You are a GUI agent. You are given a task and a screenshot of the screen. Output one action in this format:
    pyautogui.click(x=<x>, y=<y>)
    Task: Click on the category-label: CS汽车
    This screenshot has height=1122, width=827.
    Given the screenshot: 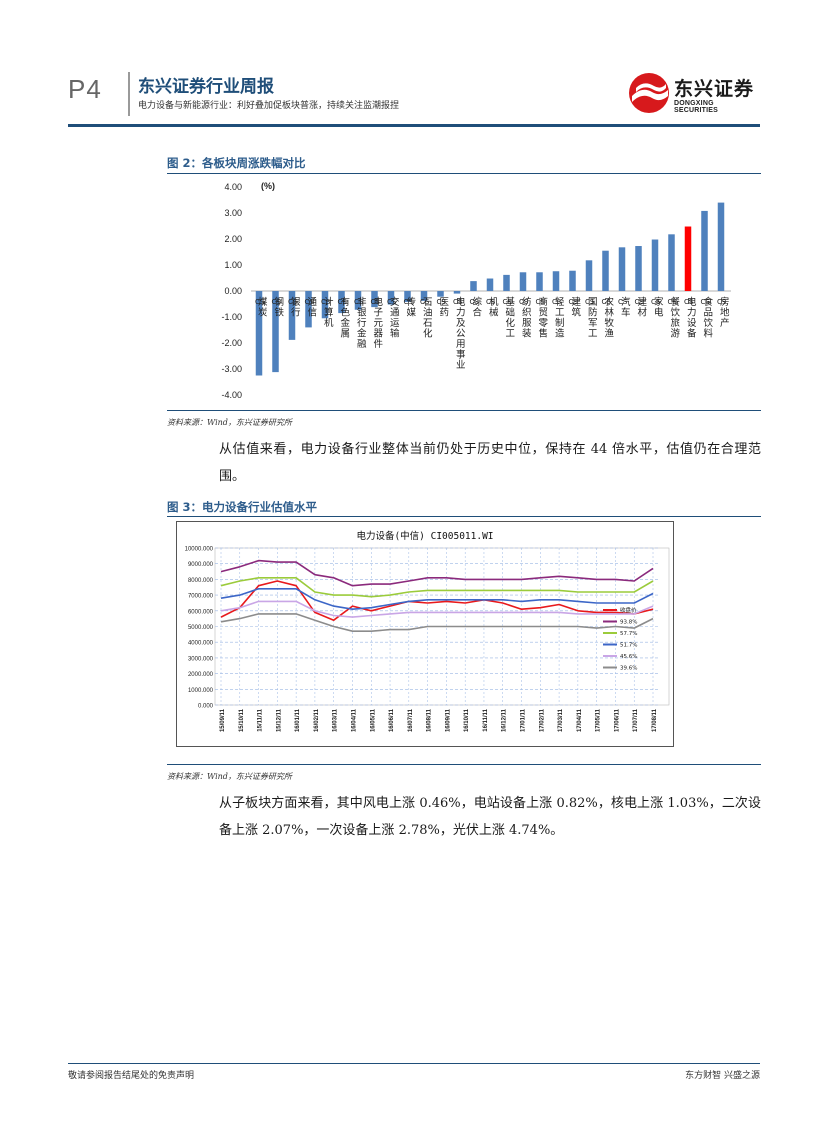 What is the action you would take?
    pyautogui.click(x=624, y=307)
    